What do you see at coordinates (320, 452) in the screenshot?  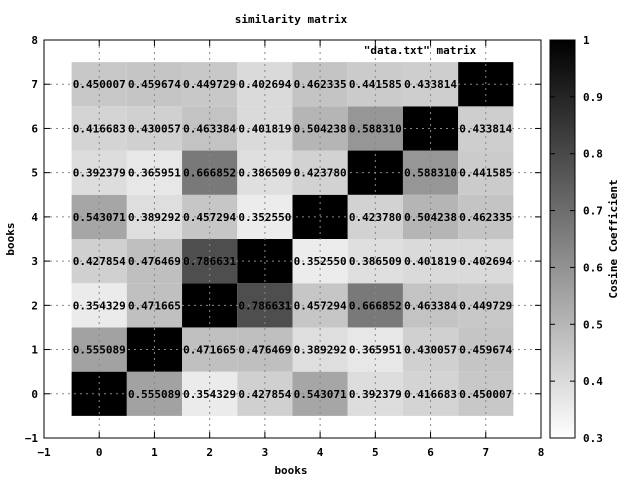 I see `x-tick-label: 4` at bounding box center [320, 452].